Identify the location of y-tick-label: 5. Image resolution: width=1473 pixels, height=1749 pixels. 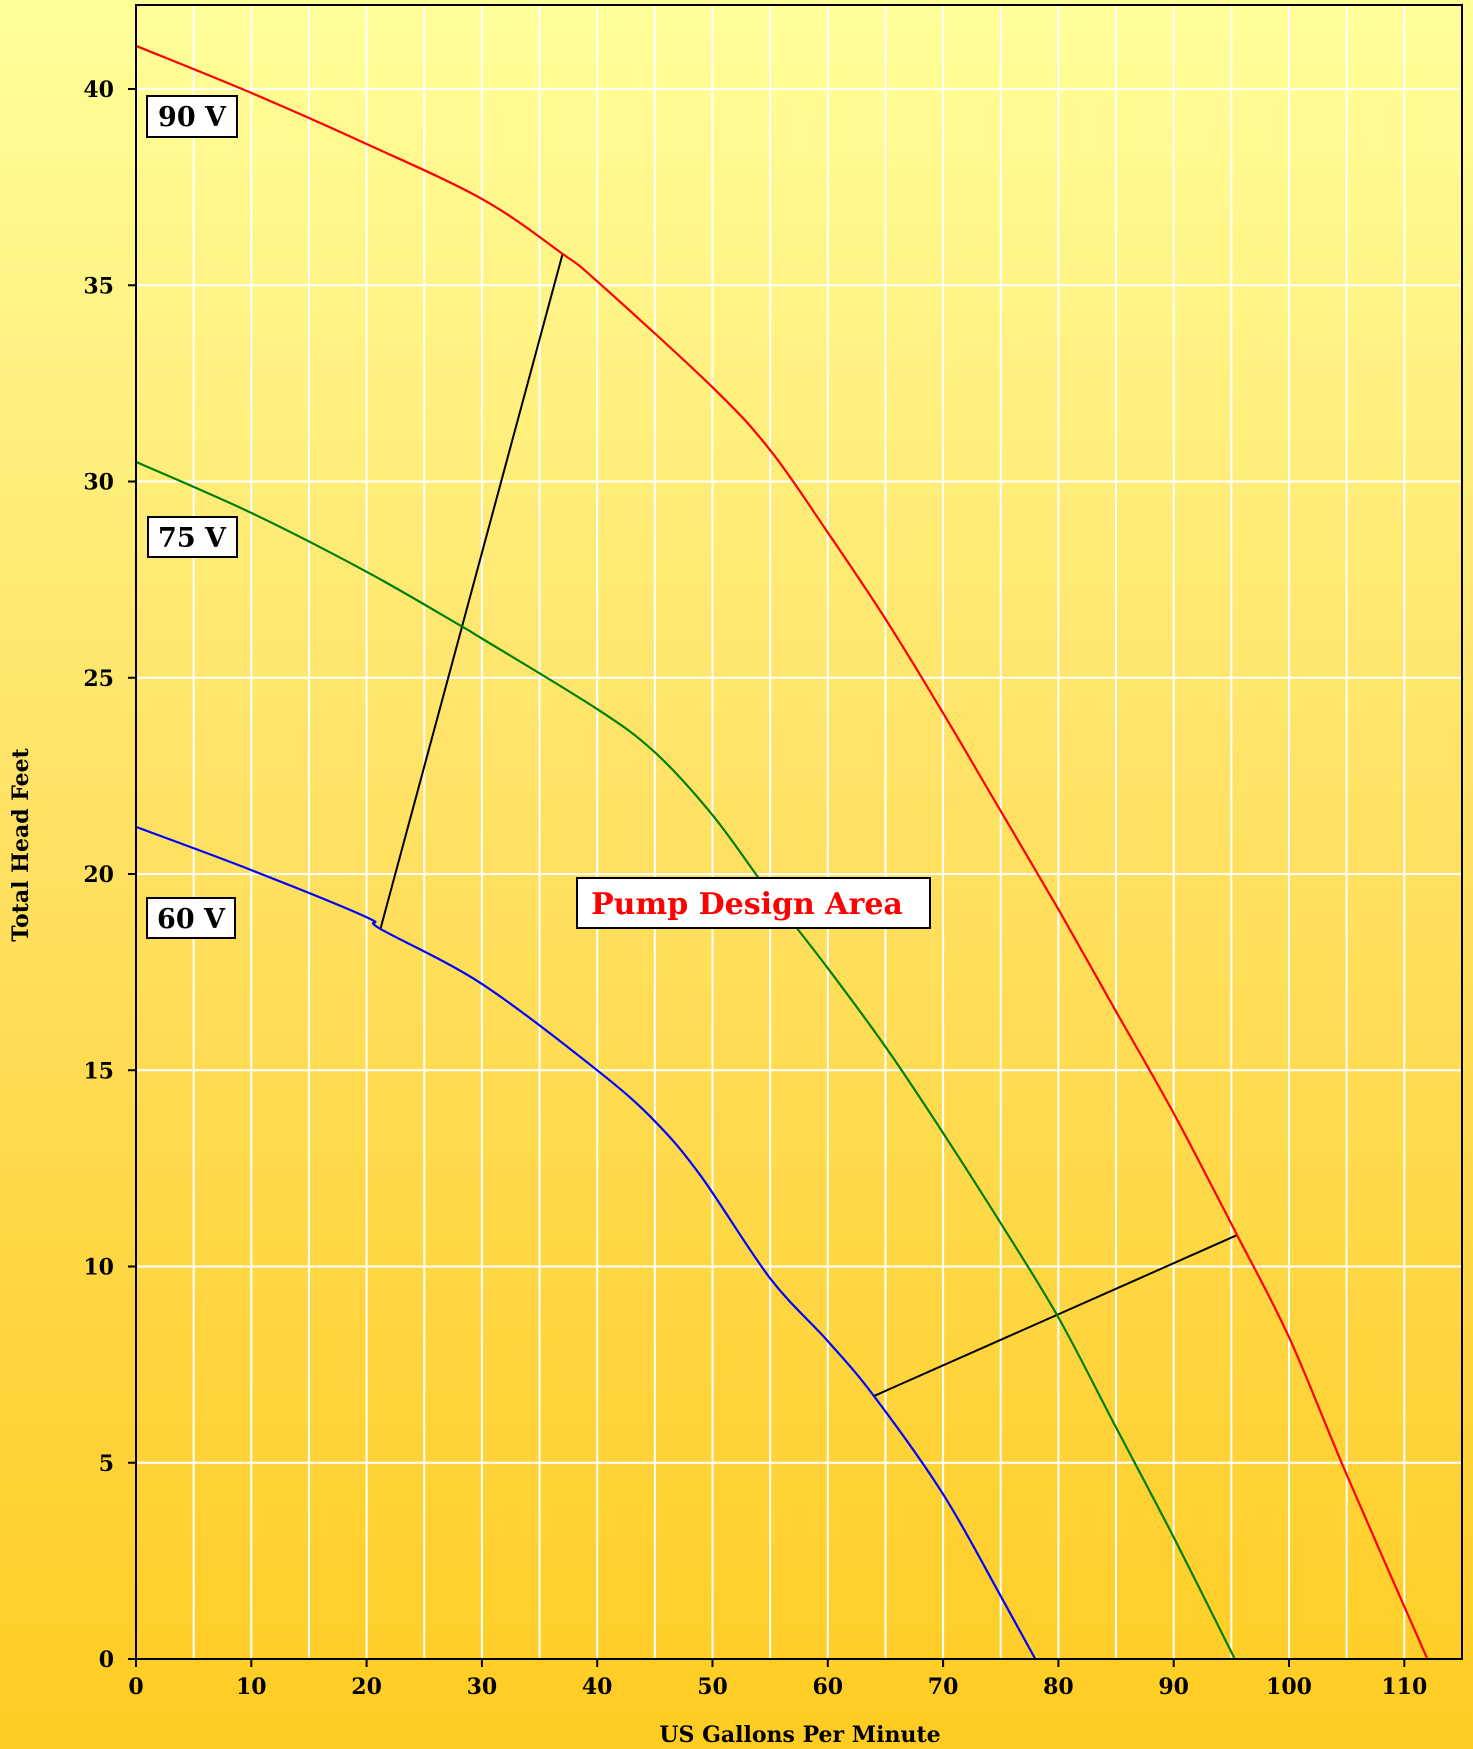
(106, 1464).